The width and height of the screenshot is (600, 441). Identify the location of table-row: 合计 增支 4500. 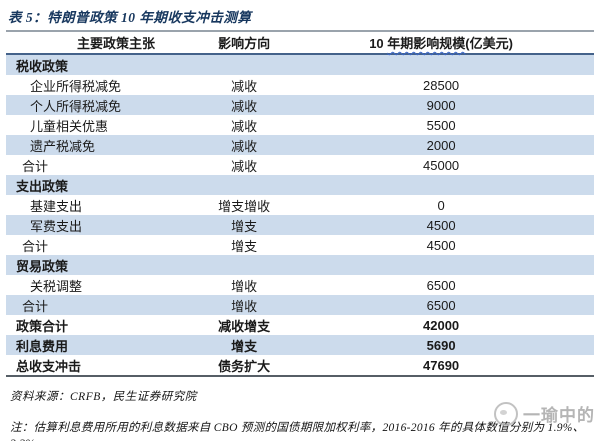
(300, 245).